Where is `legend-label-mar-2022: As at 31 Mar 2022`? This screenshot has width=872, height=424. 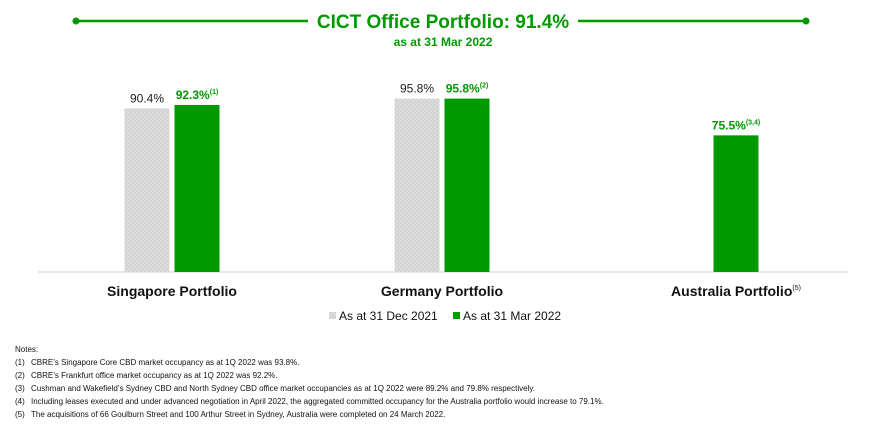
legend-label-mar-2022: As at 31 Mar 2022 is located at coordinates (512, 316).